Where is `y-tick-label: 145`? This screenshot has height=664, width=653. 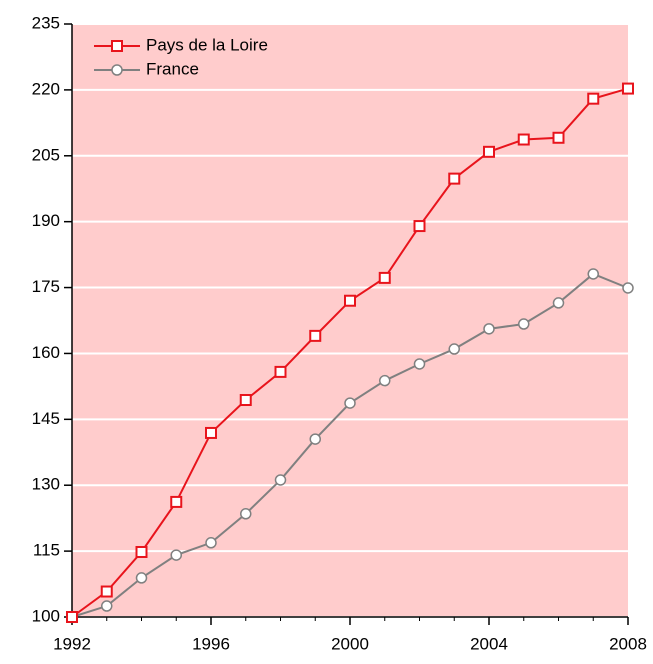
y-tick-label: 145 is located at coordinates (46, 418).